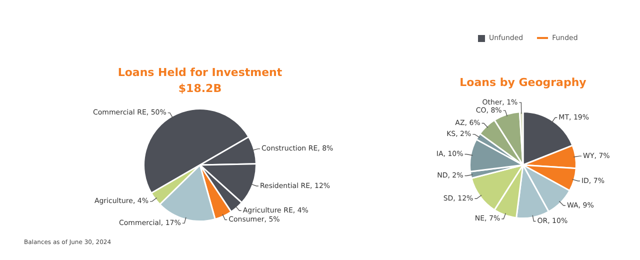 This screenshot has height=260, width=640. I want to click on chart-subtitle: $18.2B, so click(200, 88).